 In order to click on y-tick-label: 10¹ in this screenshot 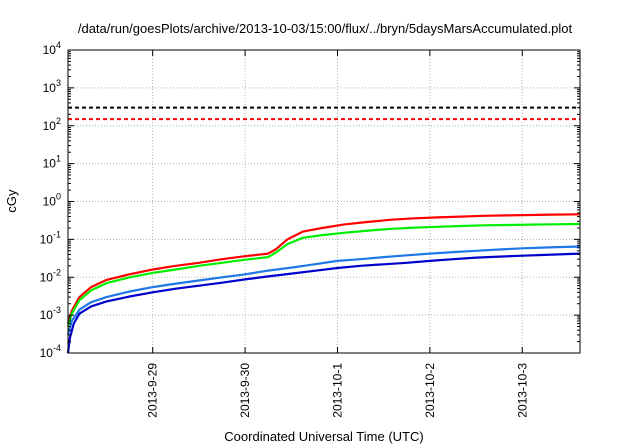, I will do `click(52, 162)`.